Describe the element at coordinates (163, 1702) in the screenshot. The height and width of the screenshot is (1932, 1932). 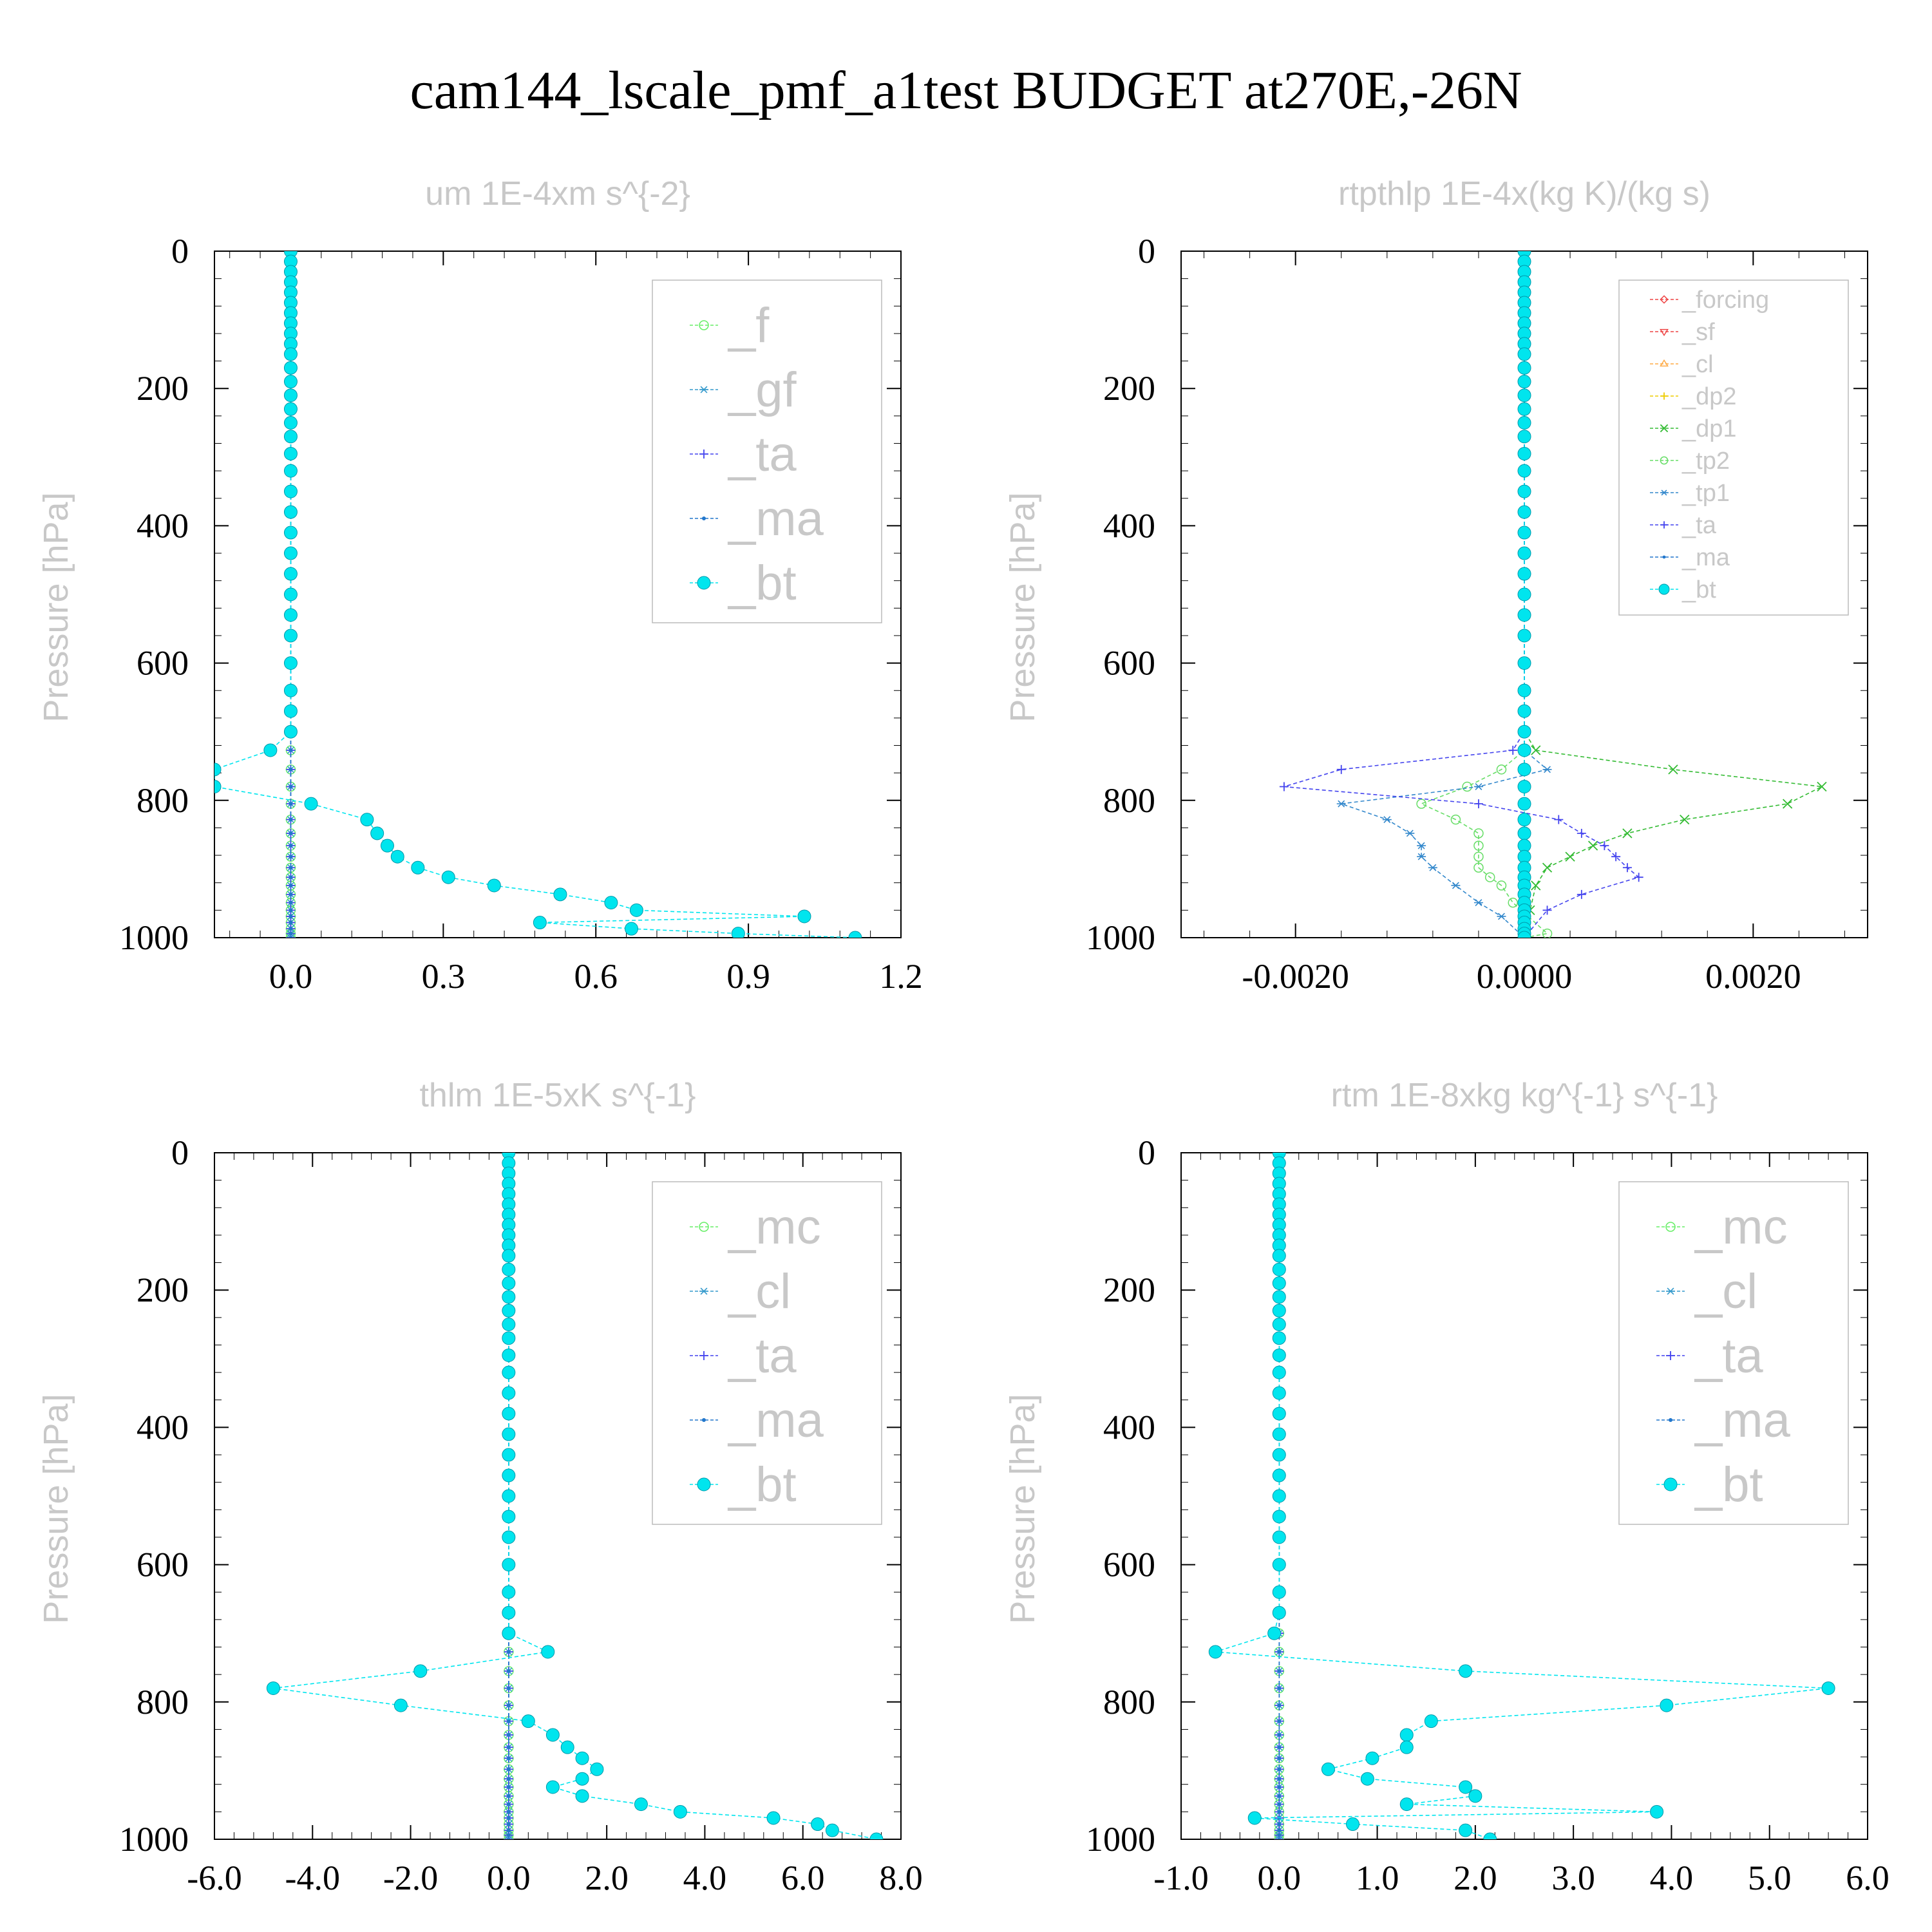
I see `y-tick-label: 800` at that location.